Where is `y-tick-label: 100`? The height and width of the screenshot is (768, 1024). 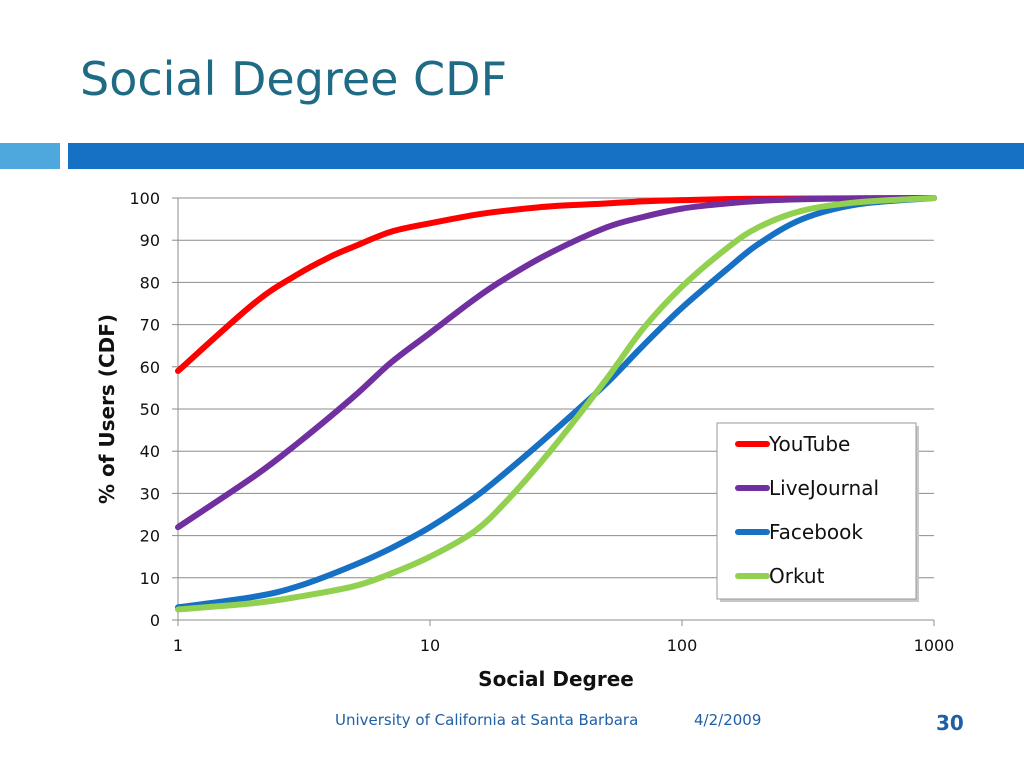 y-tick-label: 100 is located at coordinates (144, 198).